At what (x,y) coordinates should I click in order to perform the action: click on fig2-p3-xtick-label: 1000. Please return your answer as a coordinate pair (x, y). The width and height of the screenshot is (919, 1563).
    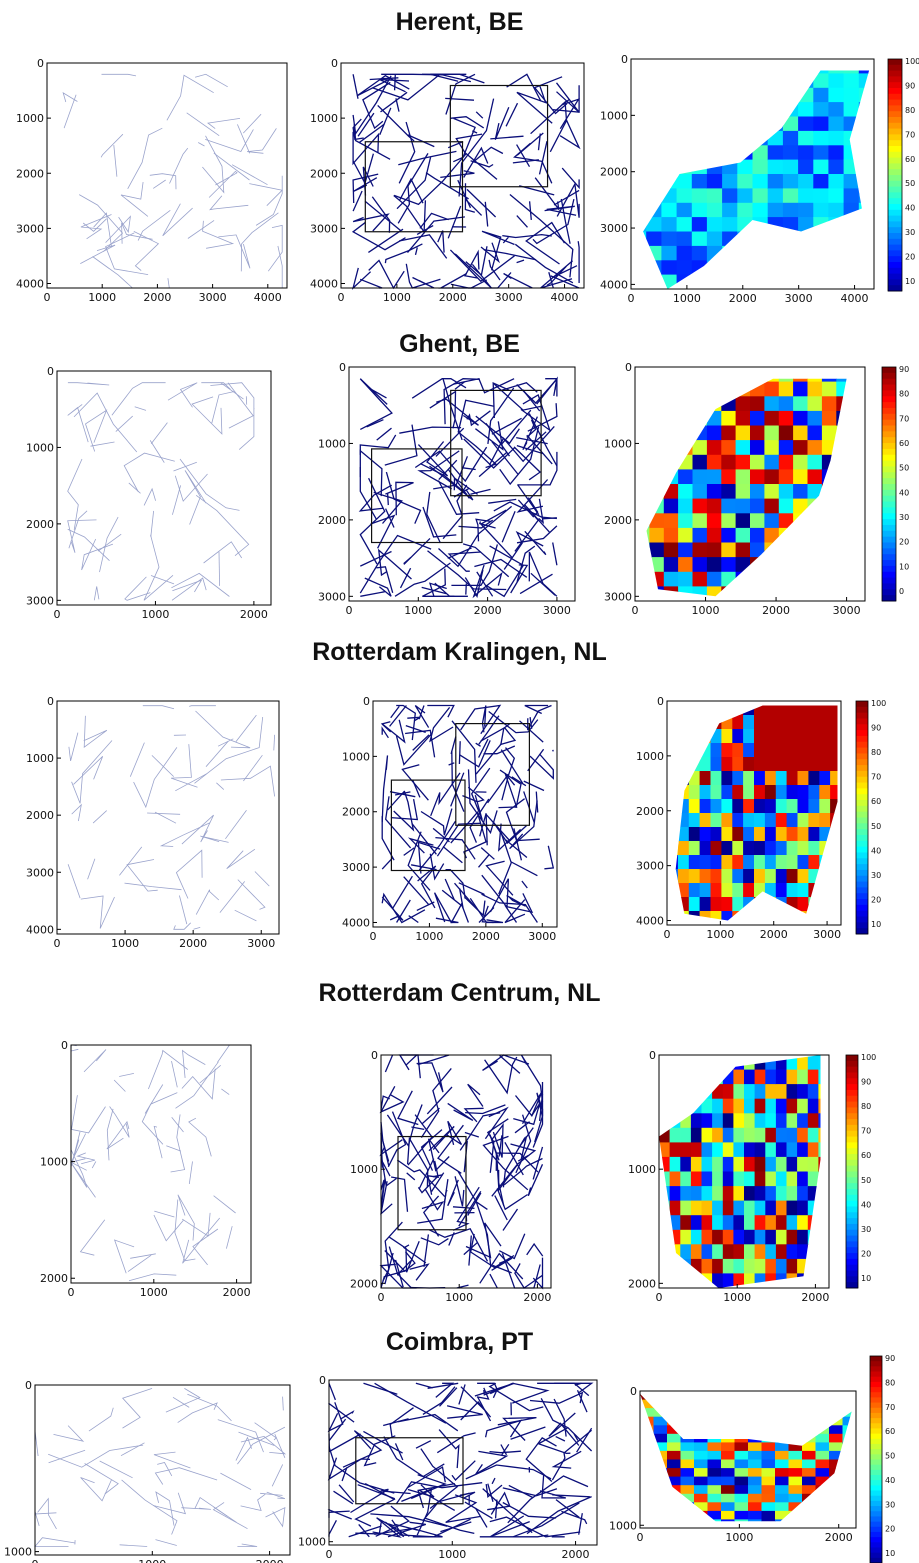
    Looking at the image, I should click on (720, 934).